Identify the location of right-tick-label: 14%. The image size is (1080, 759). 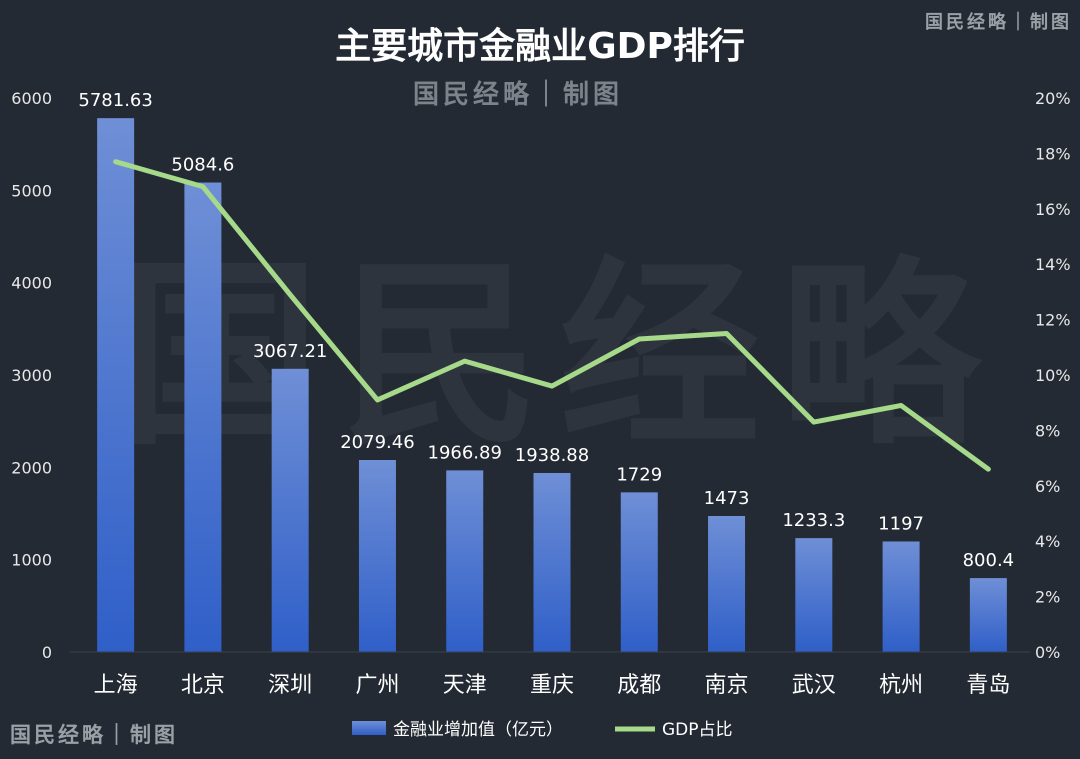
(1053, 264).